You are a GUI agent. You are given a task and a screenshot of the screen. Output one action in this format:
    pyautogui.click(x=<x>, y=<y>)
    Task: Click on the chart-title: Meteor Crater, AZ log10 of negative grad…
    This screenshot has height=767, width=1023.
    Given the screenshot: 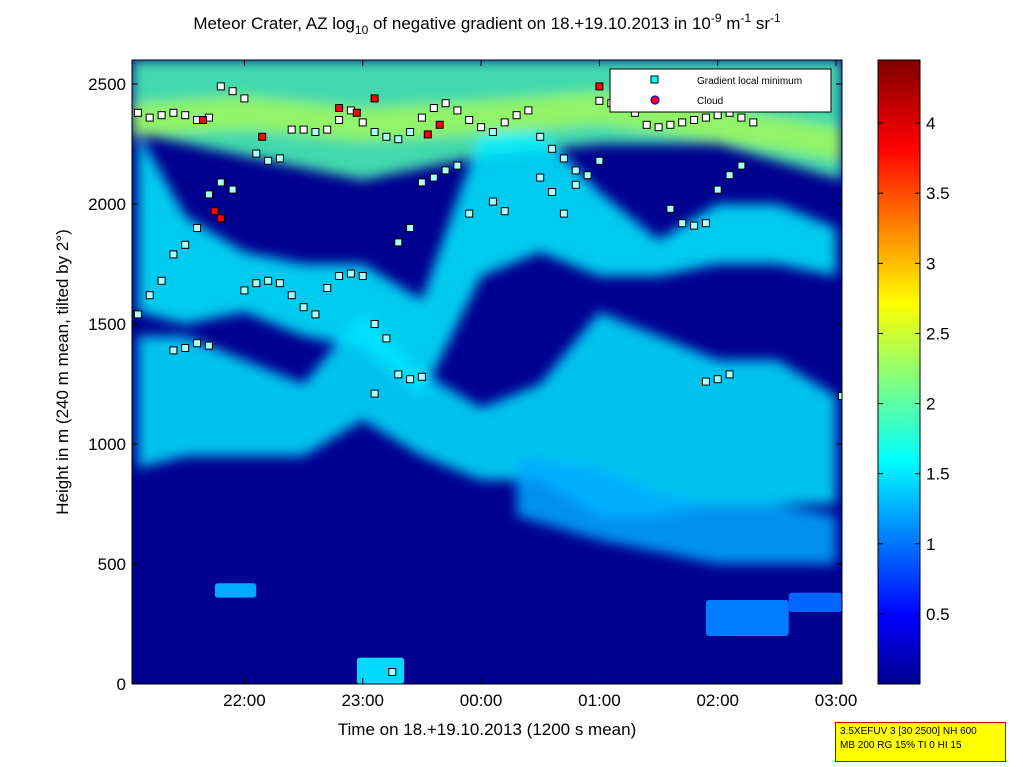 What is the action you would take?
    pyautogui.click(x=487, y=24)
    